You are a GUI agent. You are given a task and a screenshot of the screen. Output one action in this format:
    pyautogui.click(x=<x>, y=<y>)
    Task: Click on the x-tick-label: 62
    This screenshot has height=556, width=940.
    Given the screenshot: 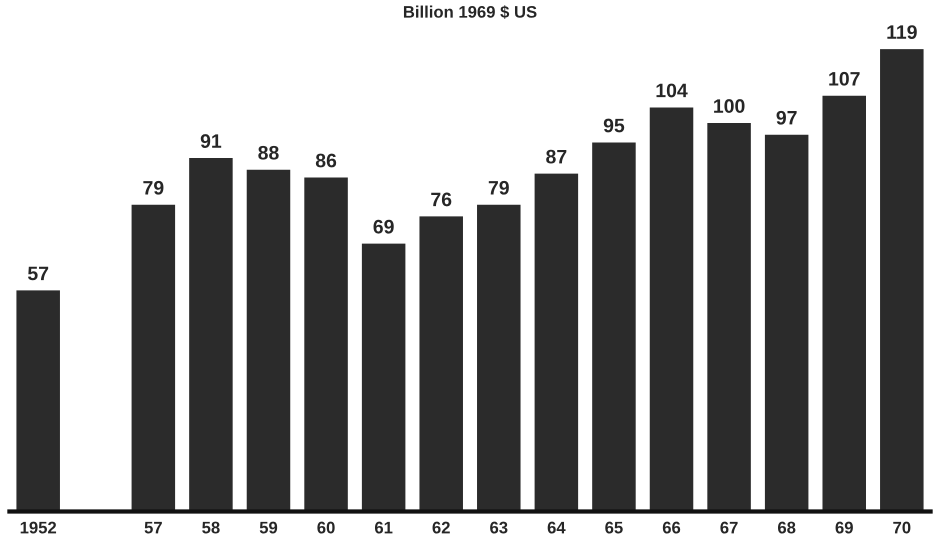 What is the action you would take?
    pyautogui.click(x=441, y=528)
    